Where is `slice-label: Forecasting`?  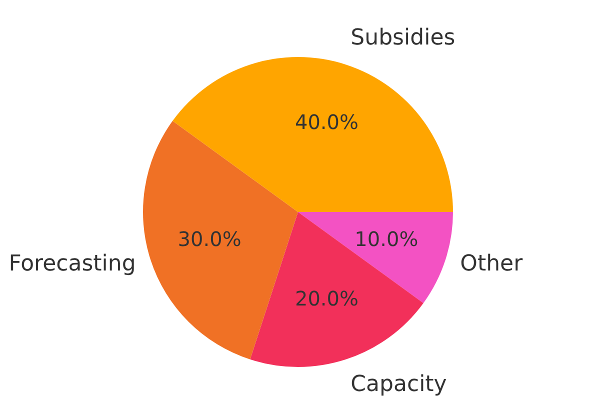
slice-label: Forecasting is located at coordinates (72, 263).